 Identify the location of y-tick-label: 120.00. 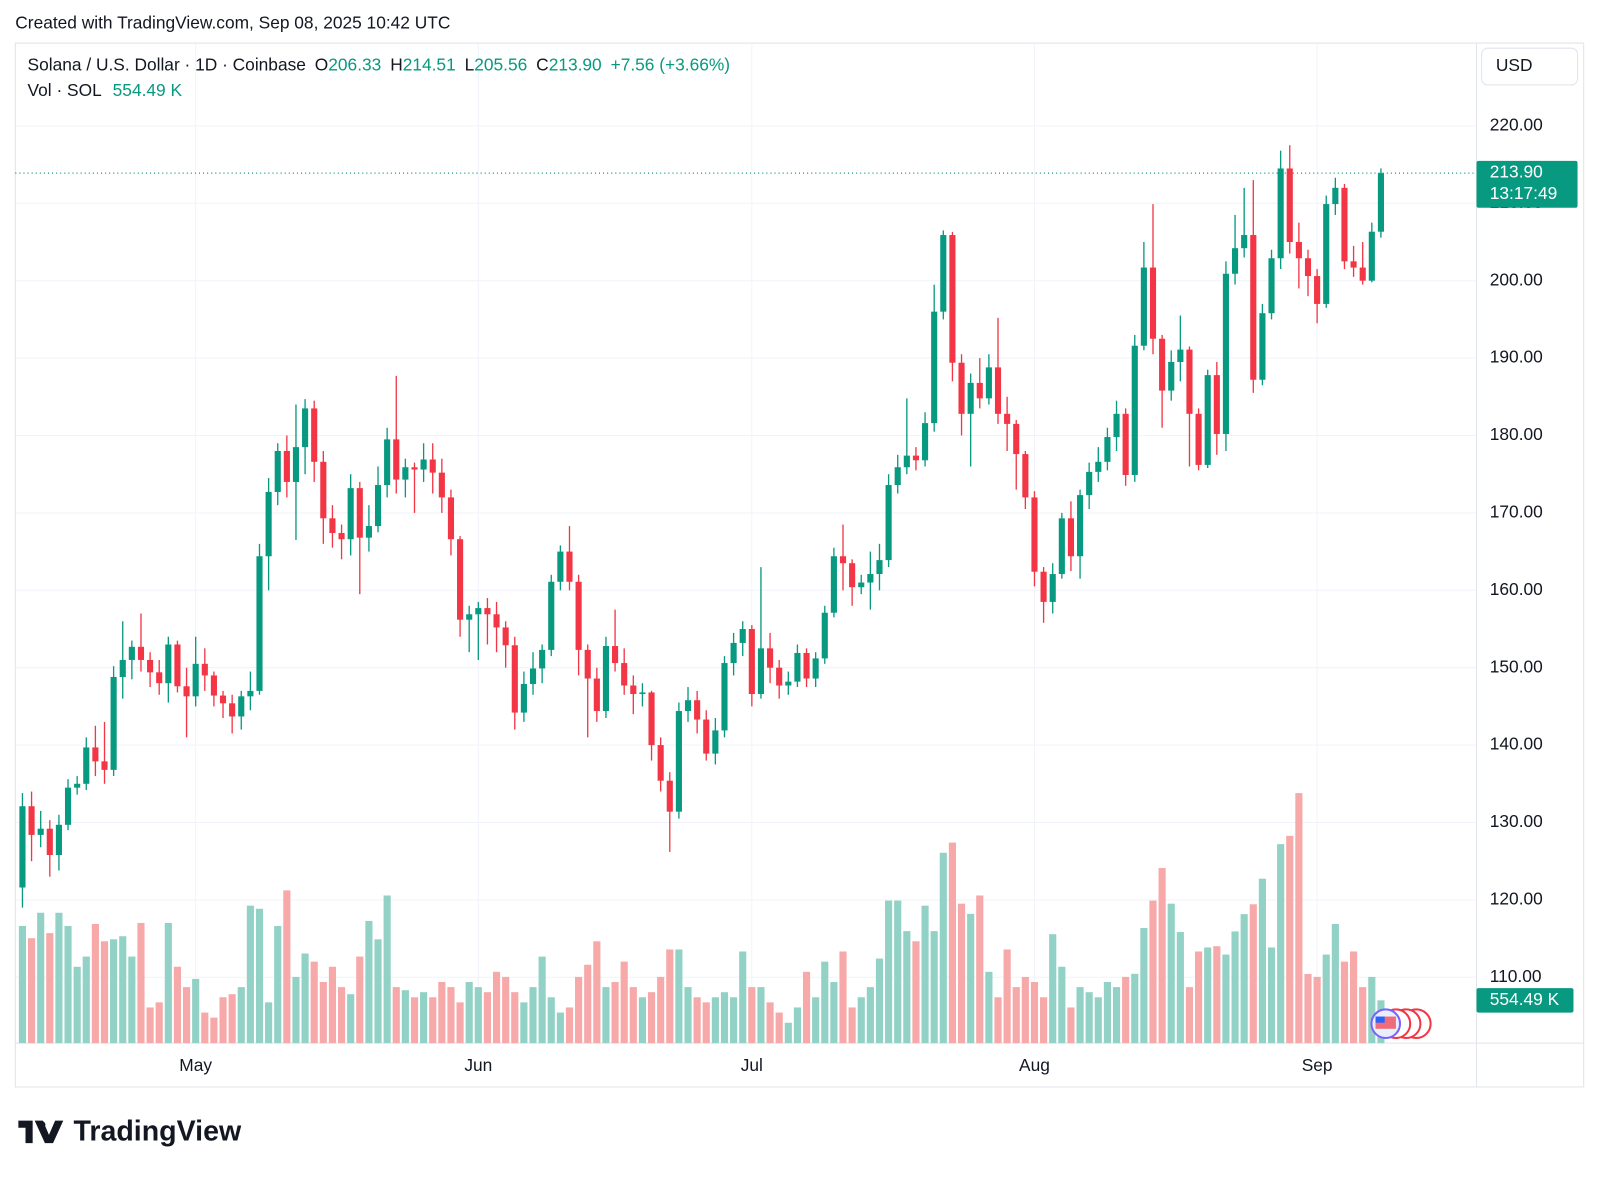
(1516, 898).